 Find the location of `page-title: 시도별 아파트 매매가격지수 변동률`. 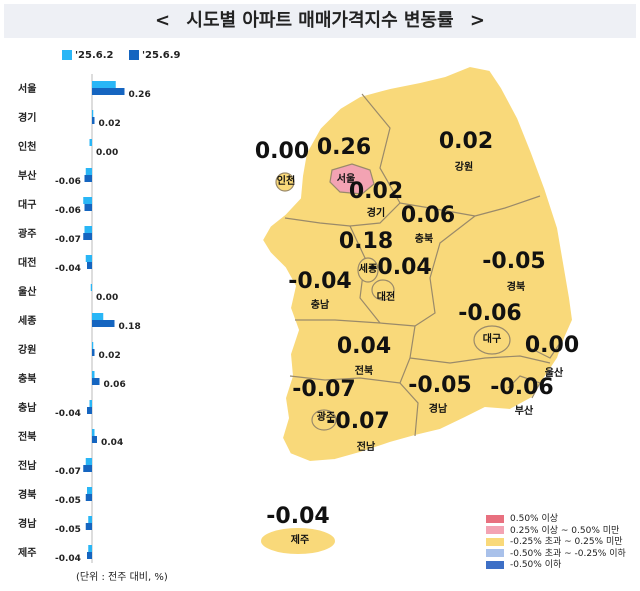

page-title: 시도별 아파트 매매가격지수 변동률 is located at coordinates (320, 20).